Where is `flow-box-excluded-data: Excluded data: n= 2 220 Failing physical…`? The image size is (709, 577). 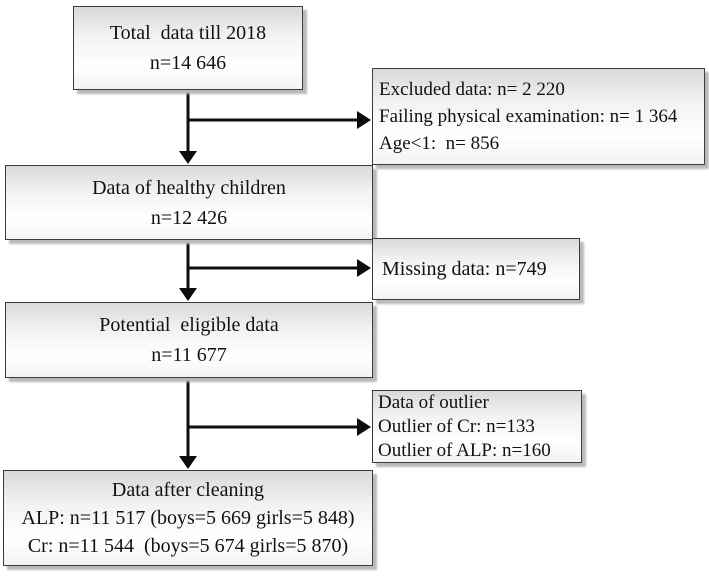
flow-box-excluded-data: Excluded data: n= 2 220 Failing physical… is located at coordinates (538, 116).